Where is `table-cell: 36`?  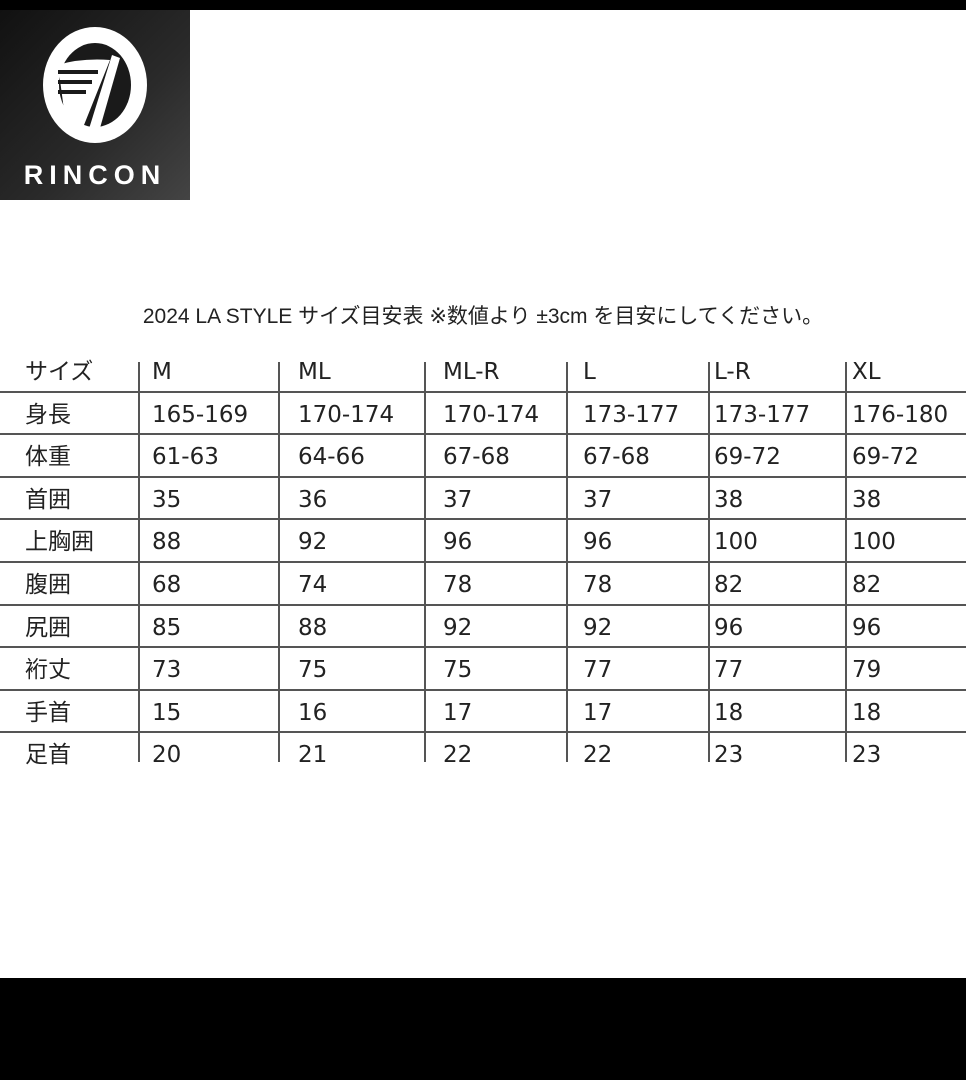 table-cell: 36 is located at coordinates (313, 499).